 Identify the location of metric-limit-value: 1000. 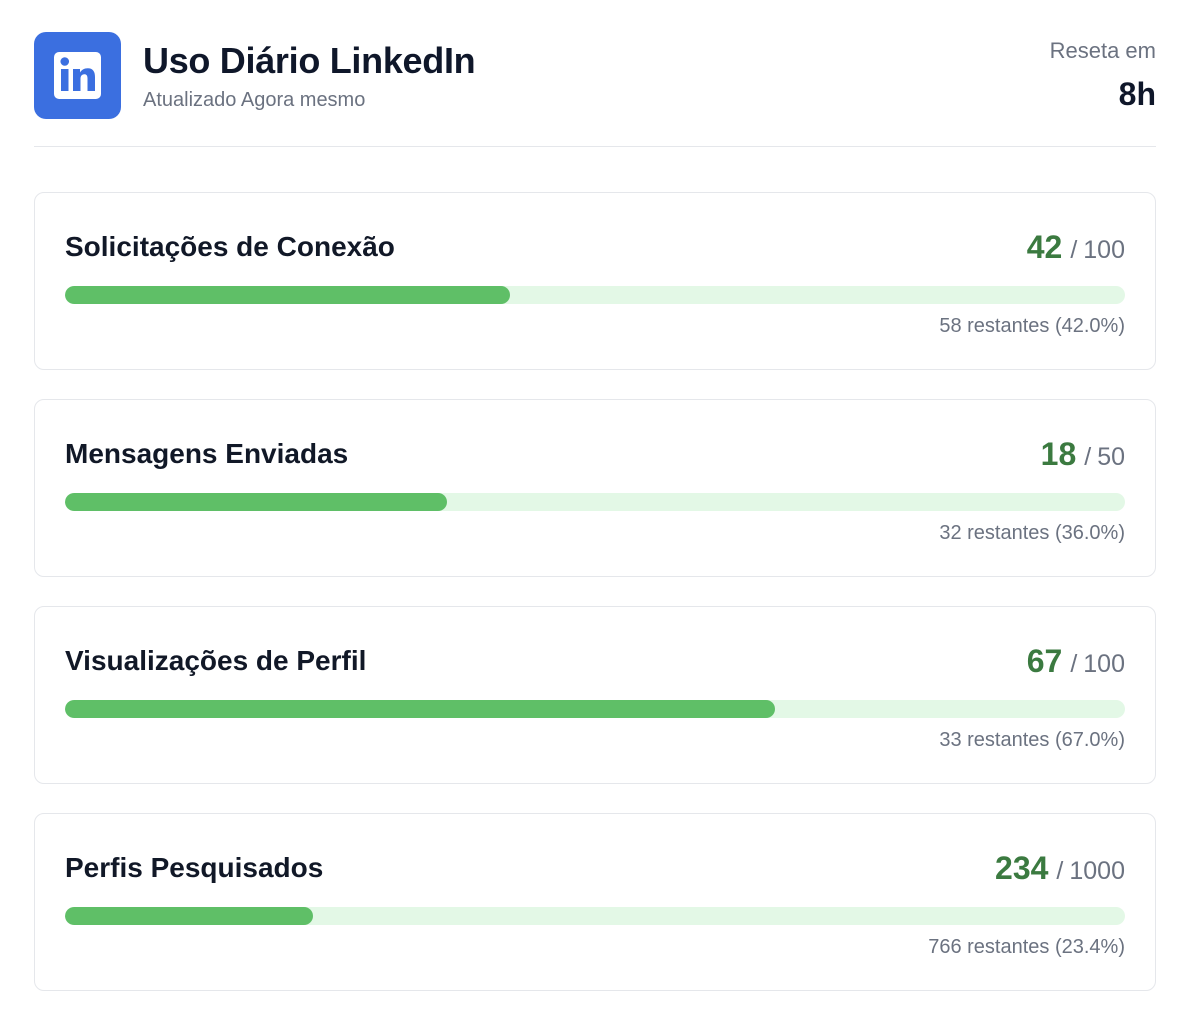
(1097, 871).